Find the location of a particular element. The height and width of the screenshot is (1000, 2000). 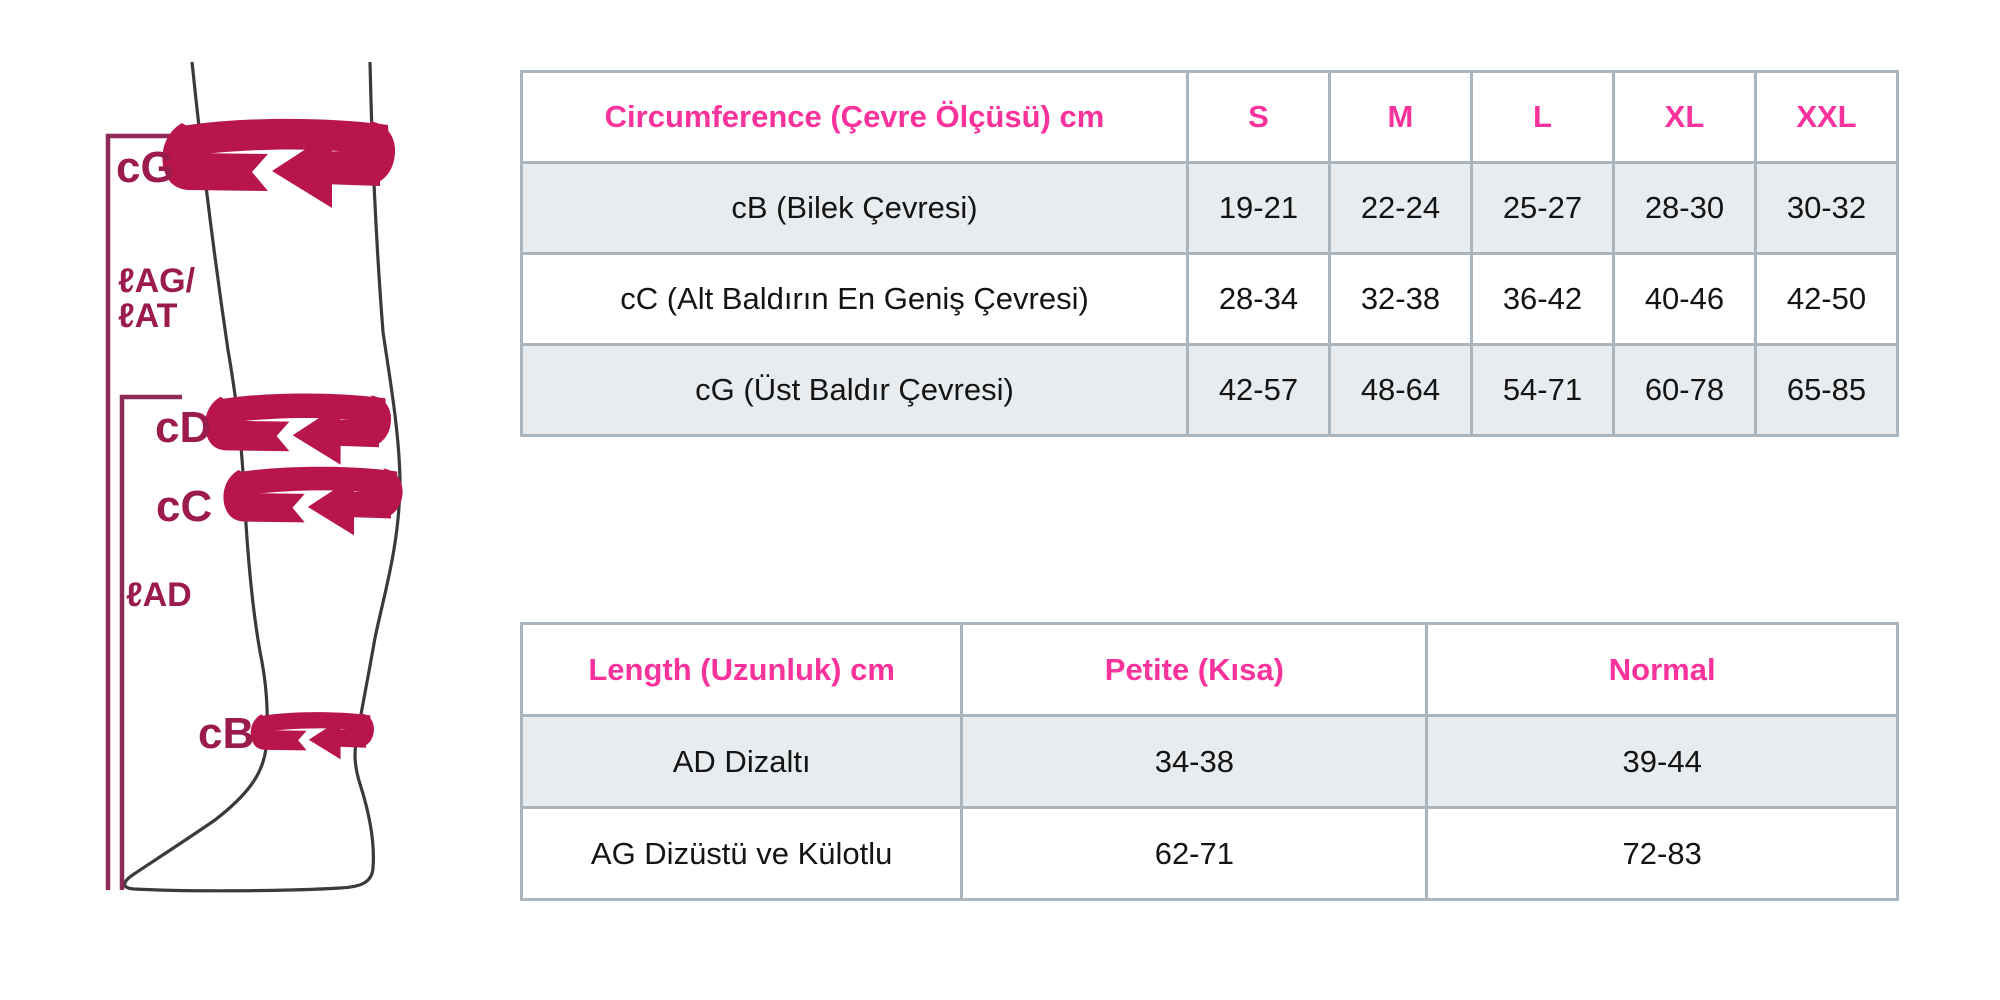

row-label-cell: cG (Üst Baldır Çevresi) is located at coordinates (854, 390).